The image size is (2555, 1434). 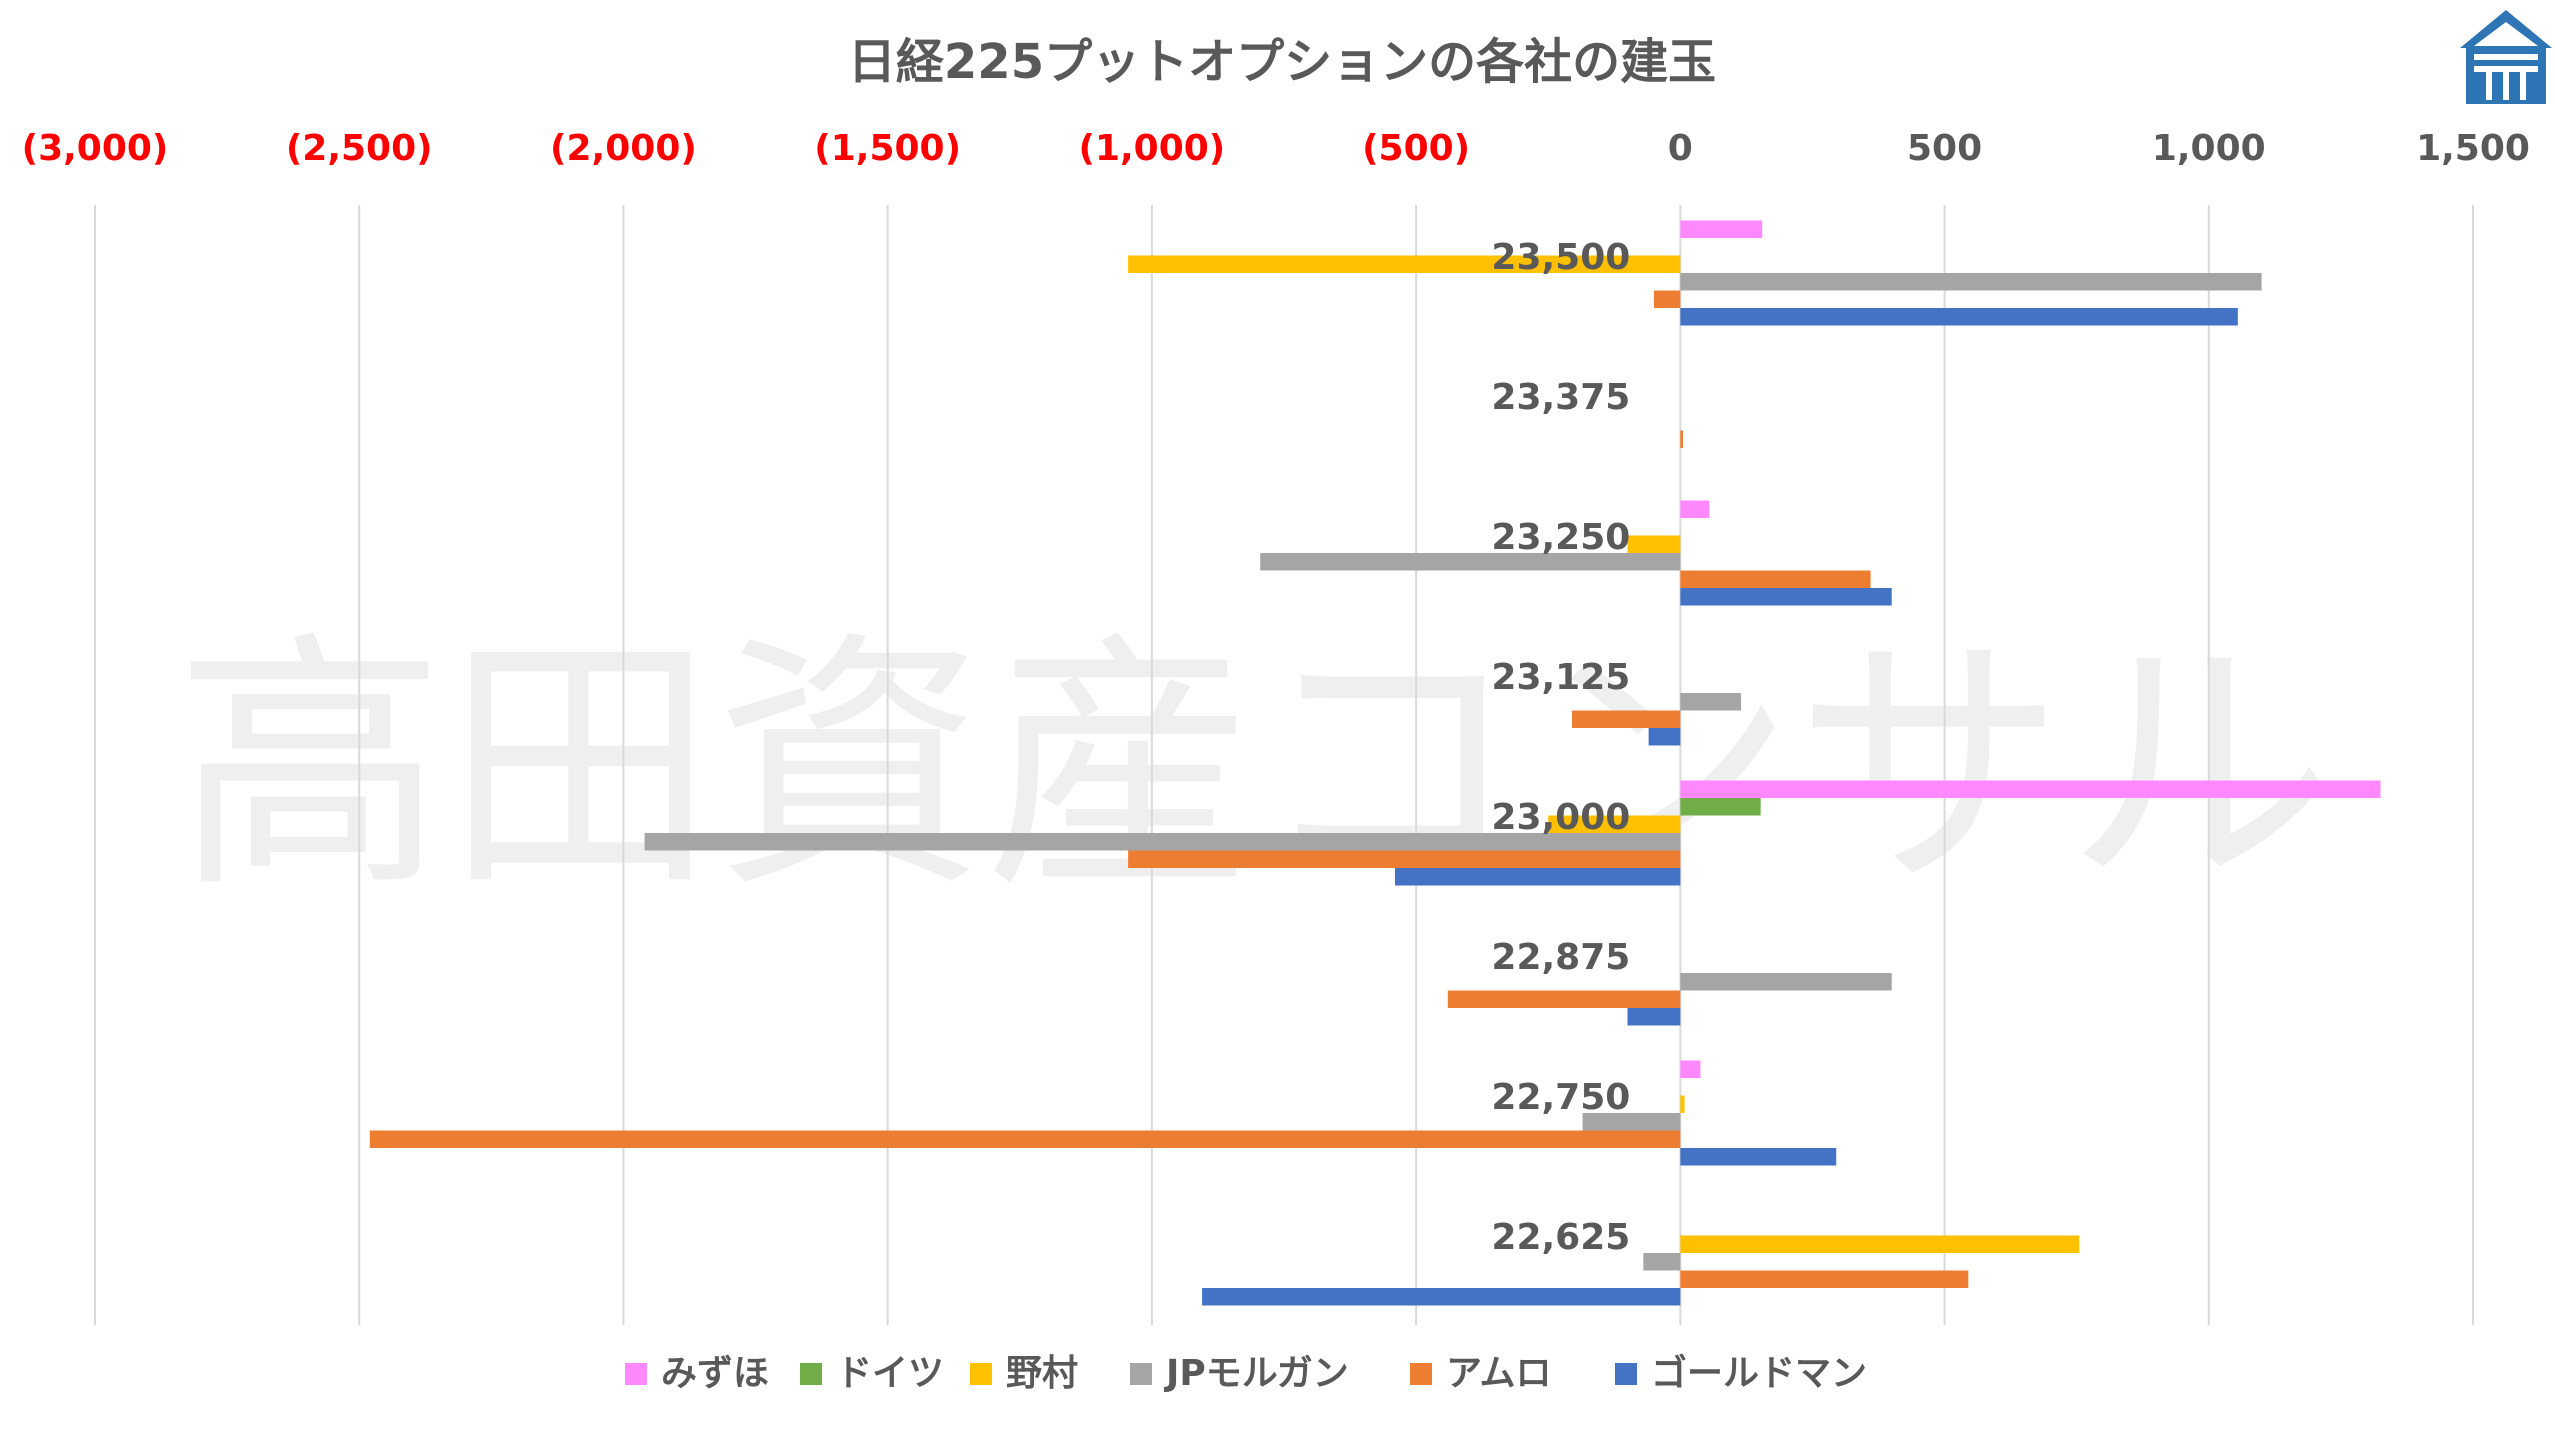 What do you see at coordinates (623, 148) in the screenshot?
I see `x-tick-label: (2,000)` at bounding box center [623, 148].